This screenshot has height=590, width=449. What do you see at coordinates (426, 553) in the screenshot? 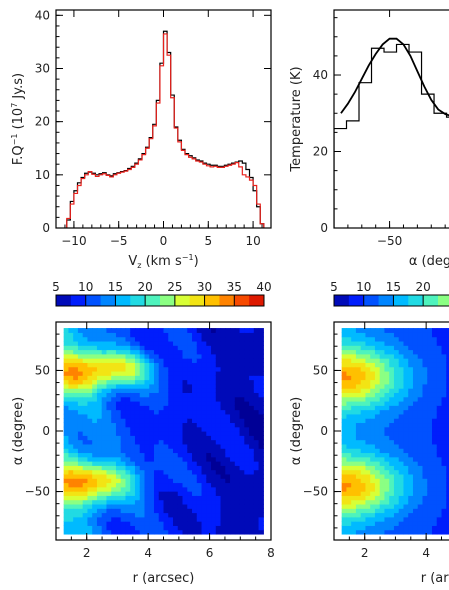
I see `x-tick-label: 4` at bounding box center [426, 553].